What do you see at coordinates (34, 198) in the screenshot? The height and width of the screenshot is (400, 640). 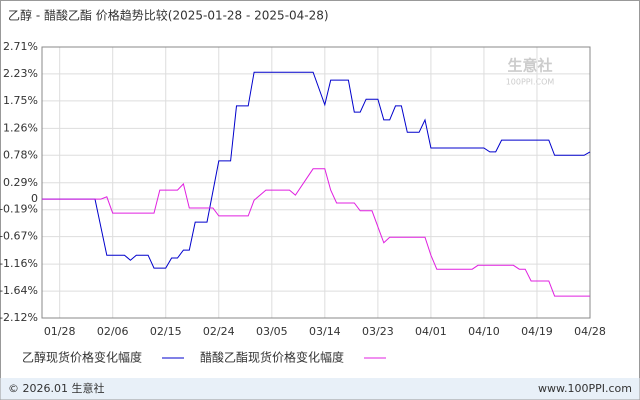 I see `y-tick-label: 0` at bounding box center [34, 198].